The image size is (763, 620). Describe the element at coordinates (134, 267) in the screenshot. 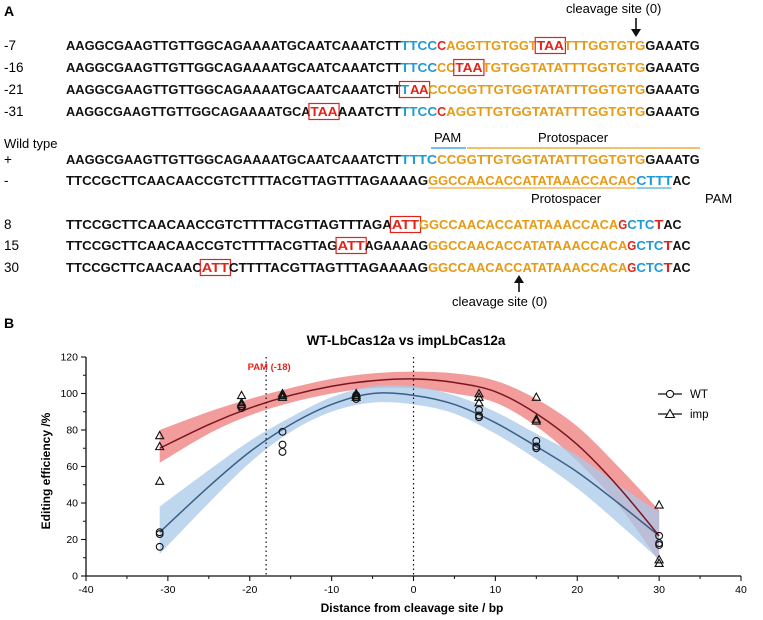

I see `bottom-row-2-segment: TTCCGCTTCAACAAC` at that location.